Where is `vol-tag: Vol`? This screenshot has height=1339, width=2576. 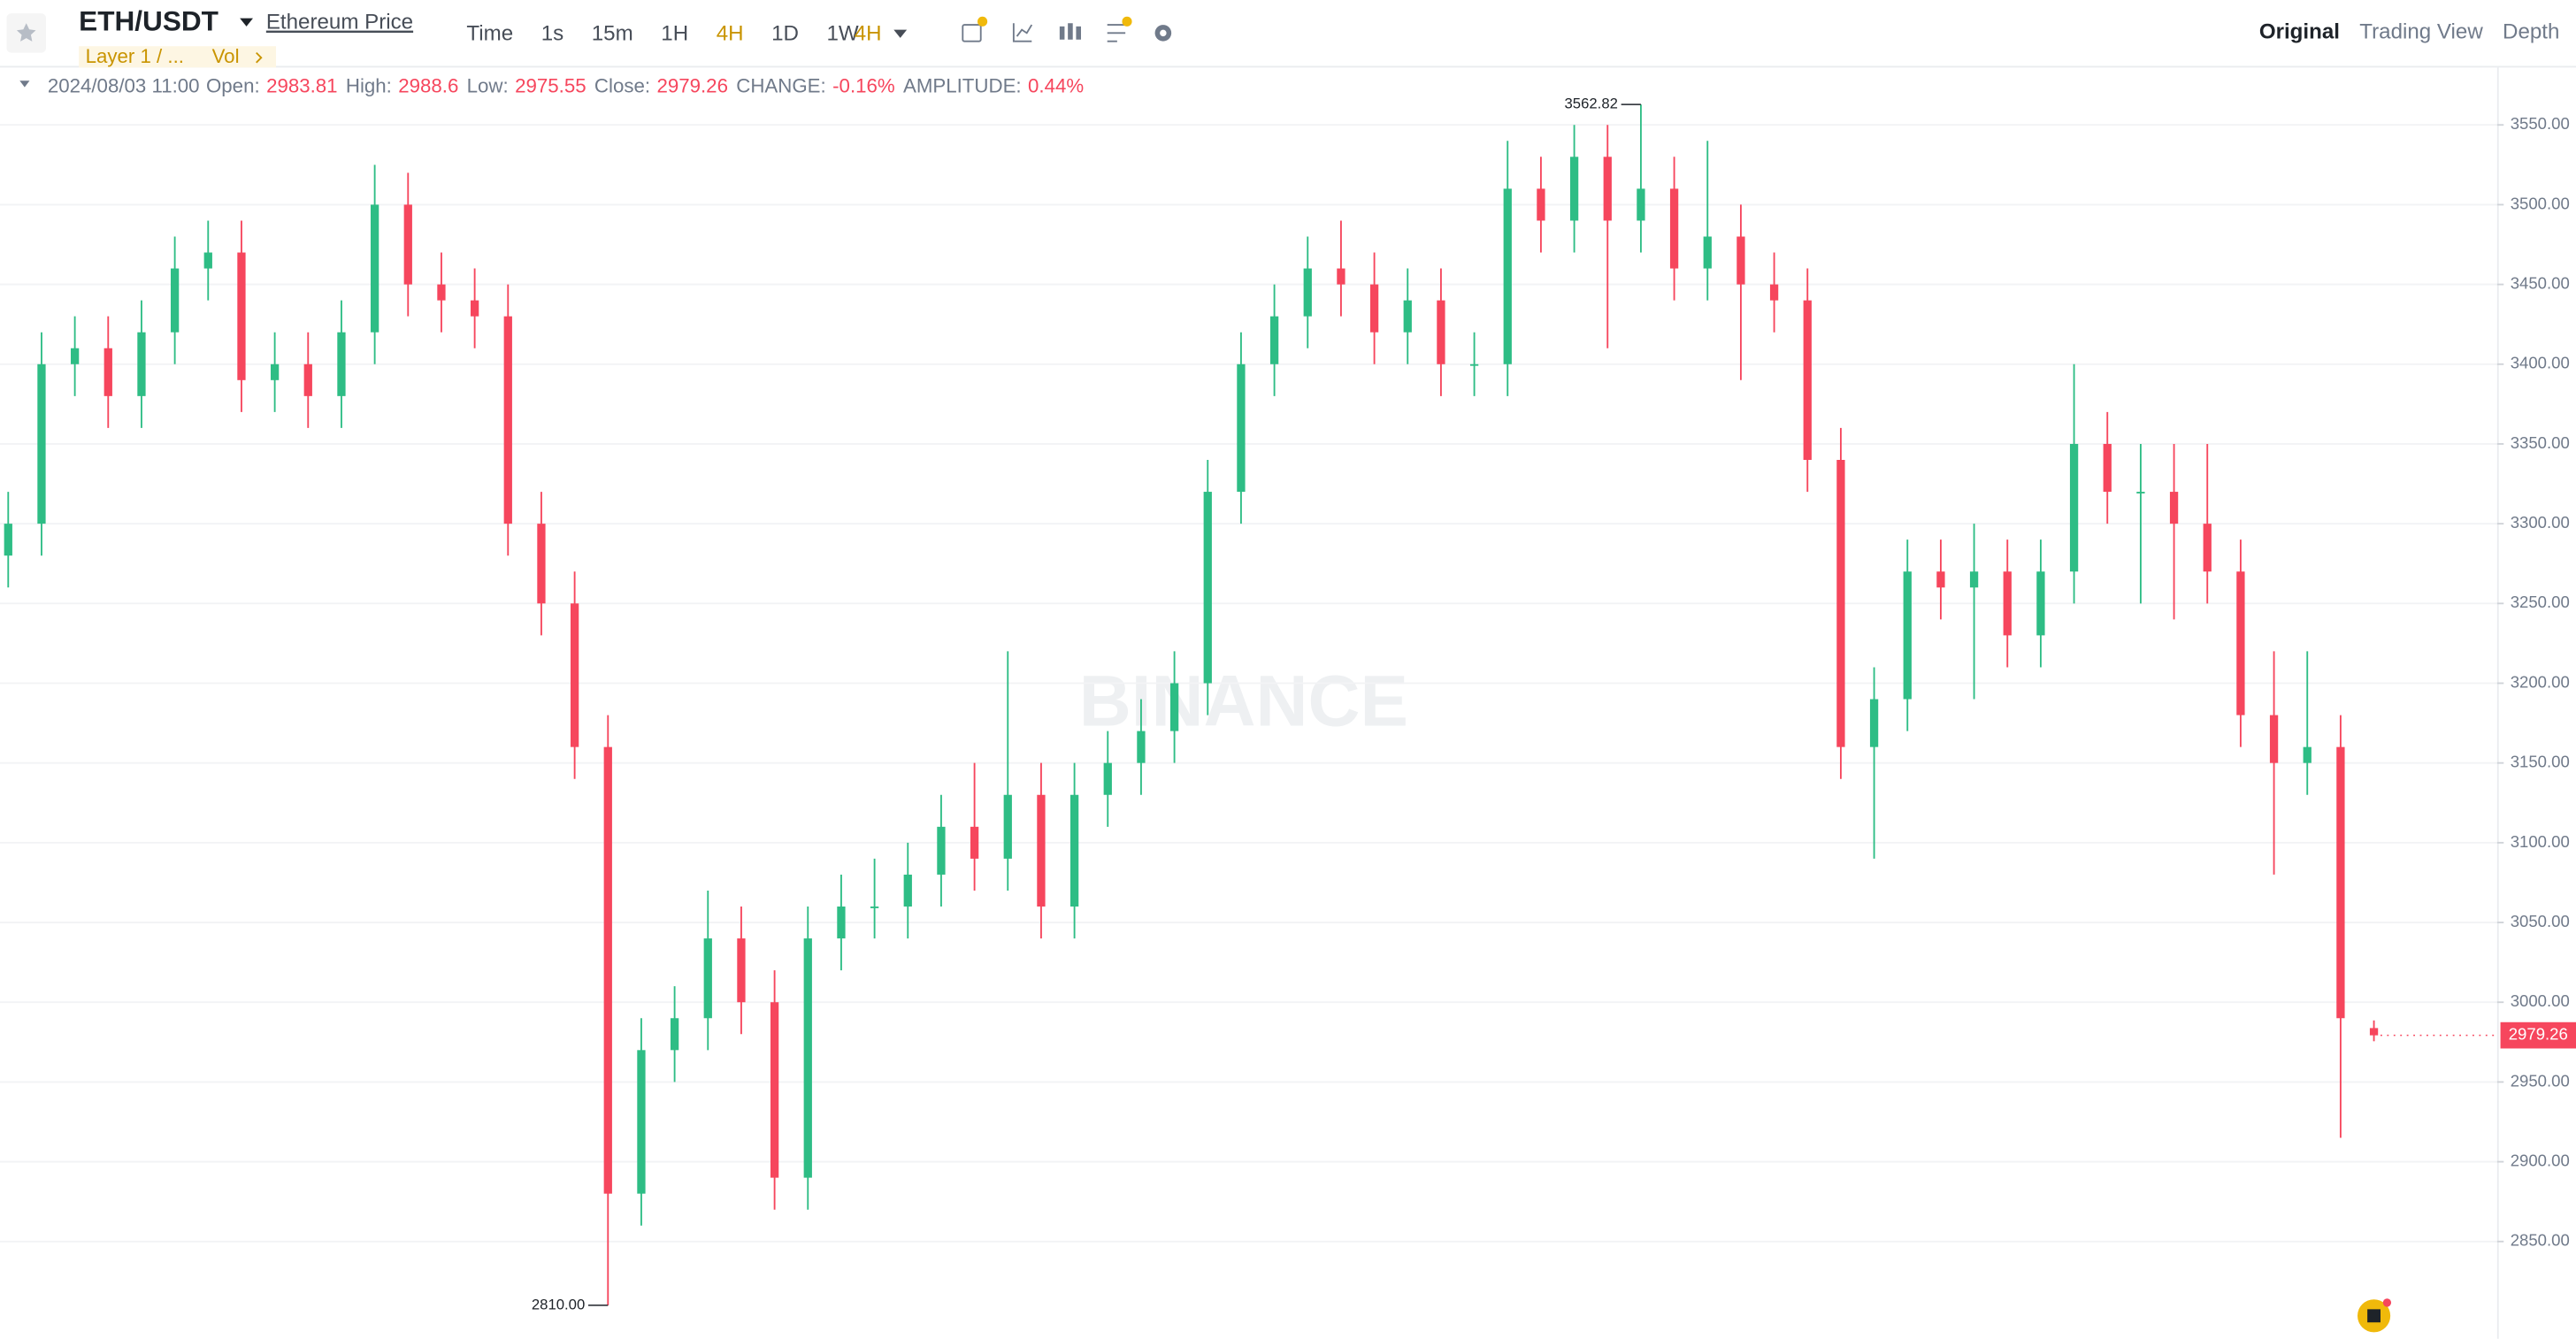
vol-tag: Vol is located at coordinates (226, 56).